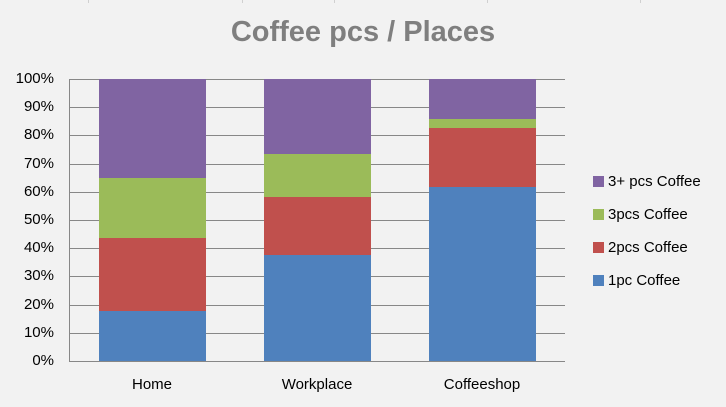 The image size is (726, 407). I want to click on y-tick-label: 50%, so click(38, 219).